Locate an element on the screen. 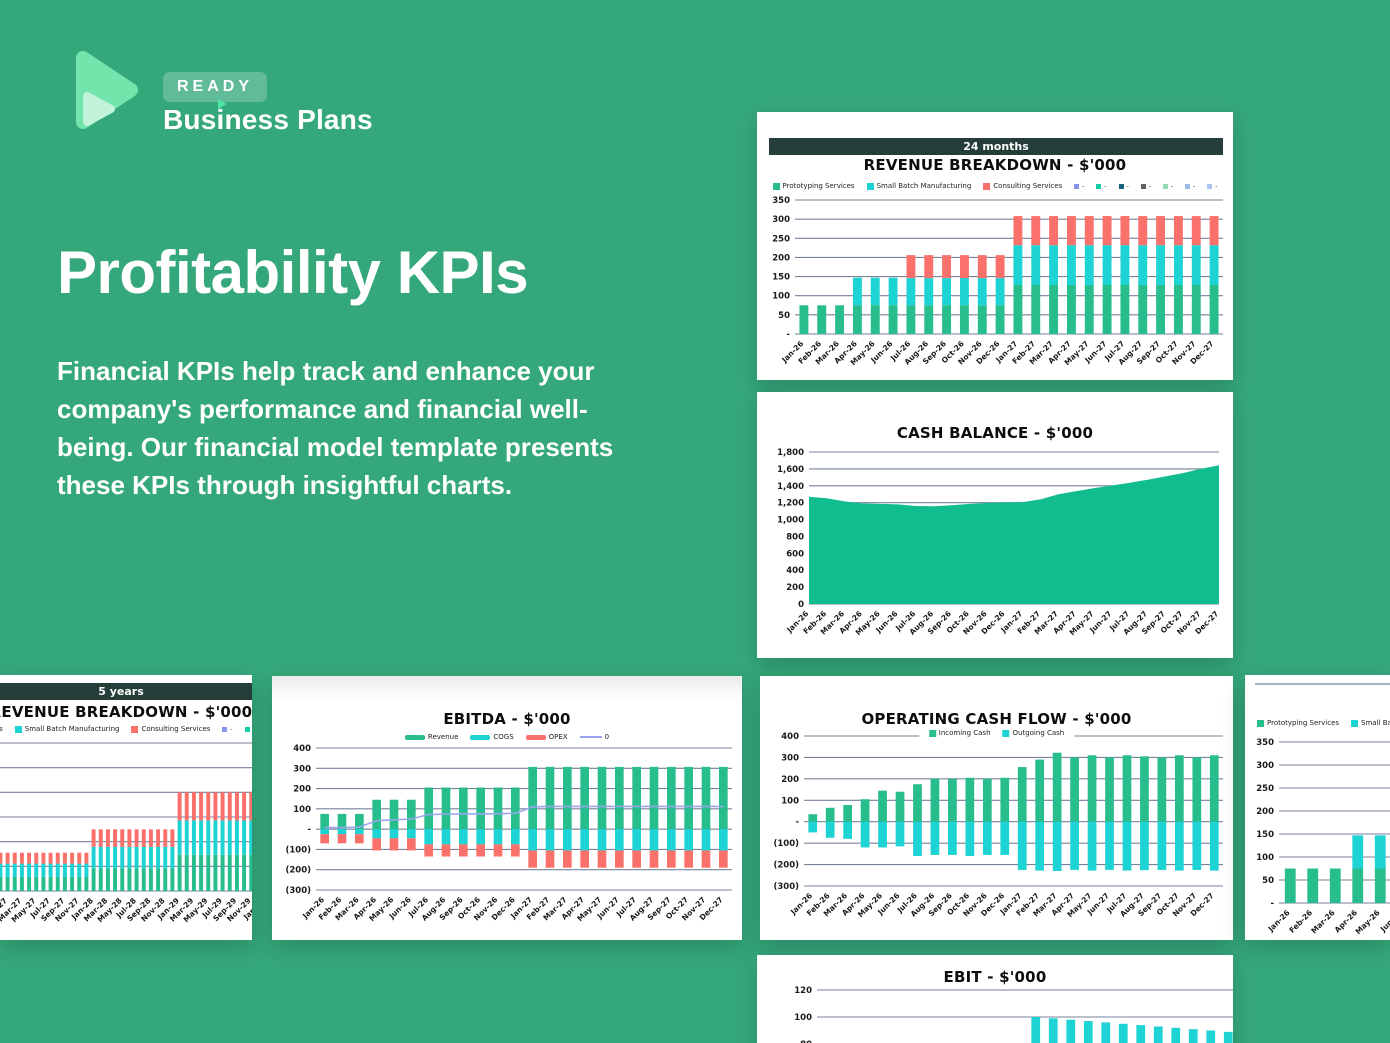 The width and height of the screenshot is (1390, 1043). series-revenue is located at coordinates (524, 798).